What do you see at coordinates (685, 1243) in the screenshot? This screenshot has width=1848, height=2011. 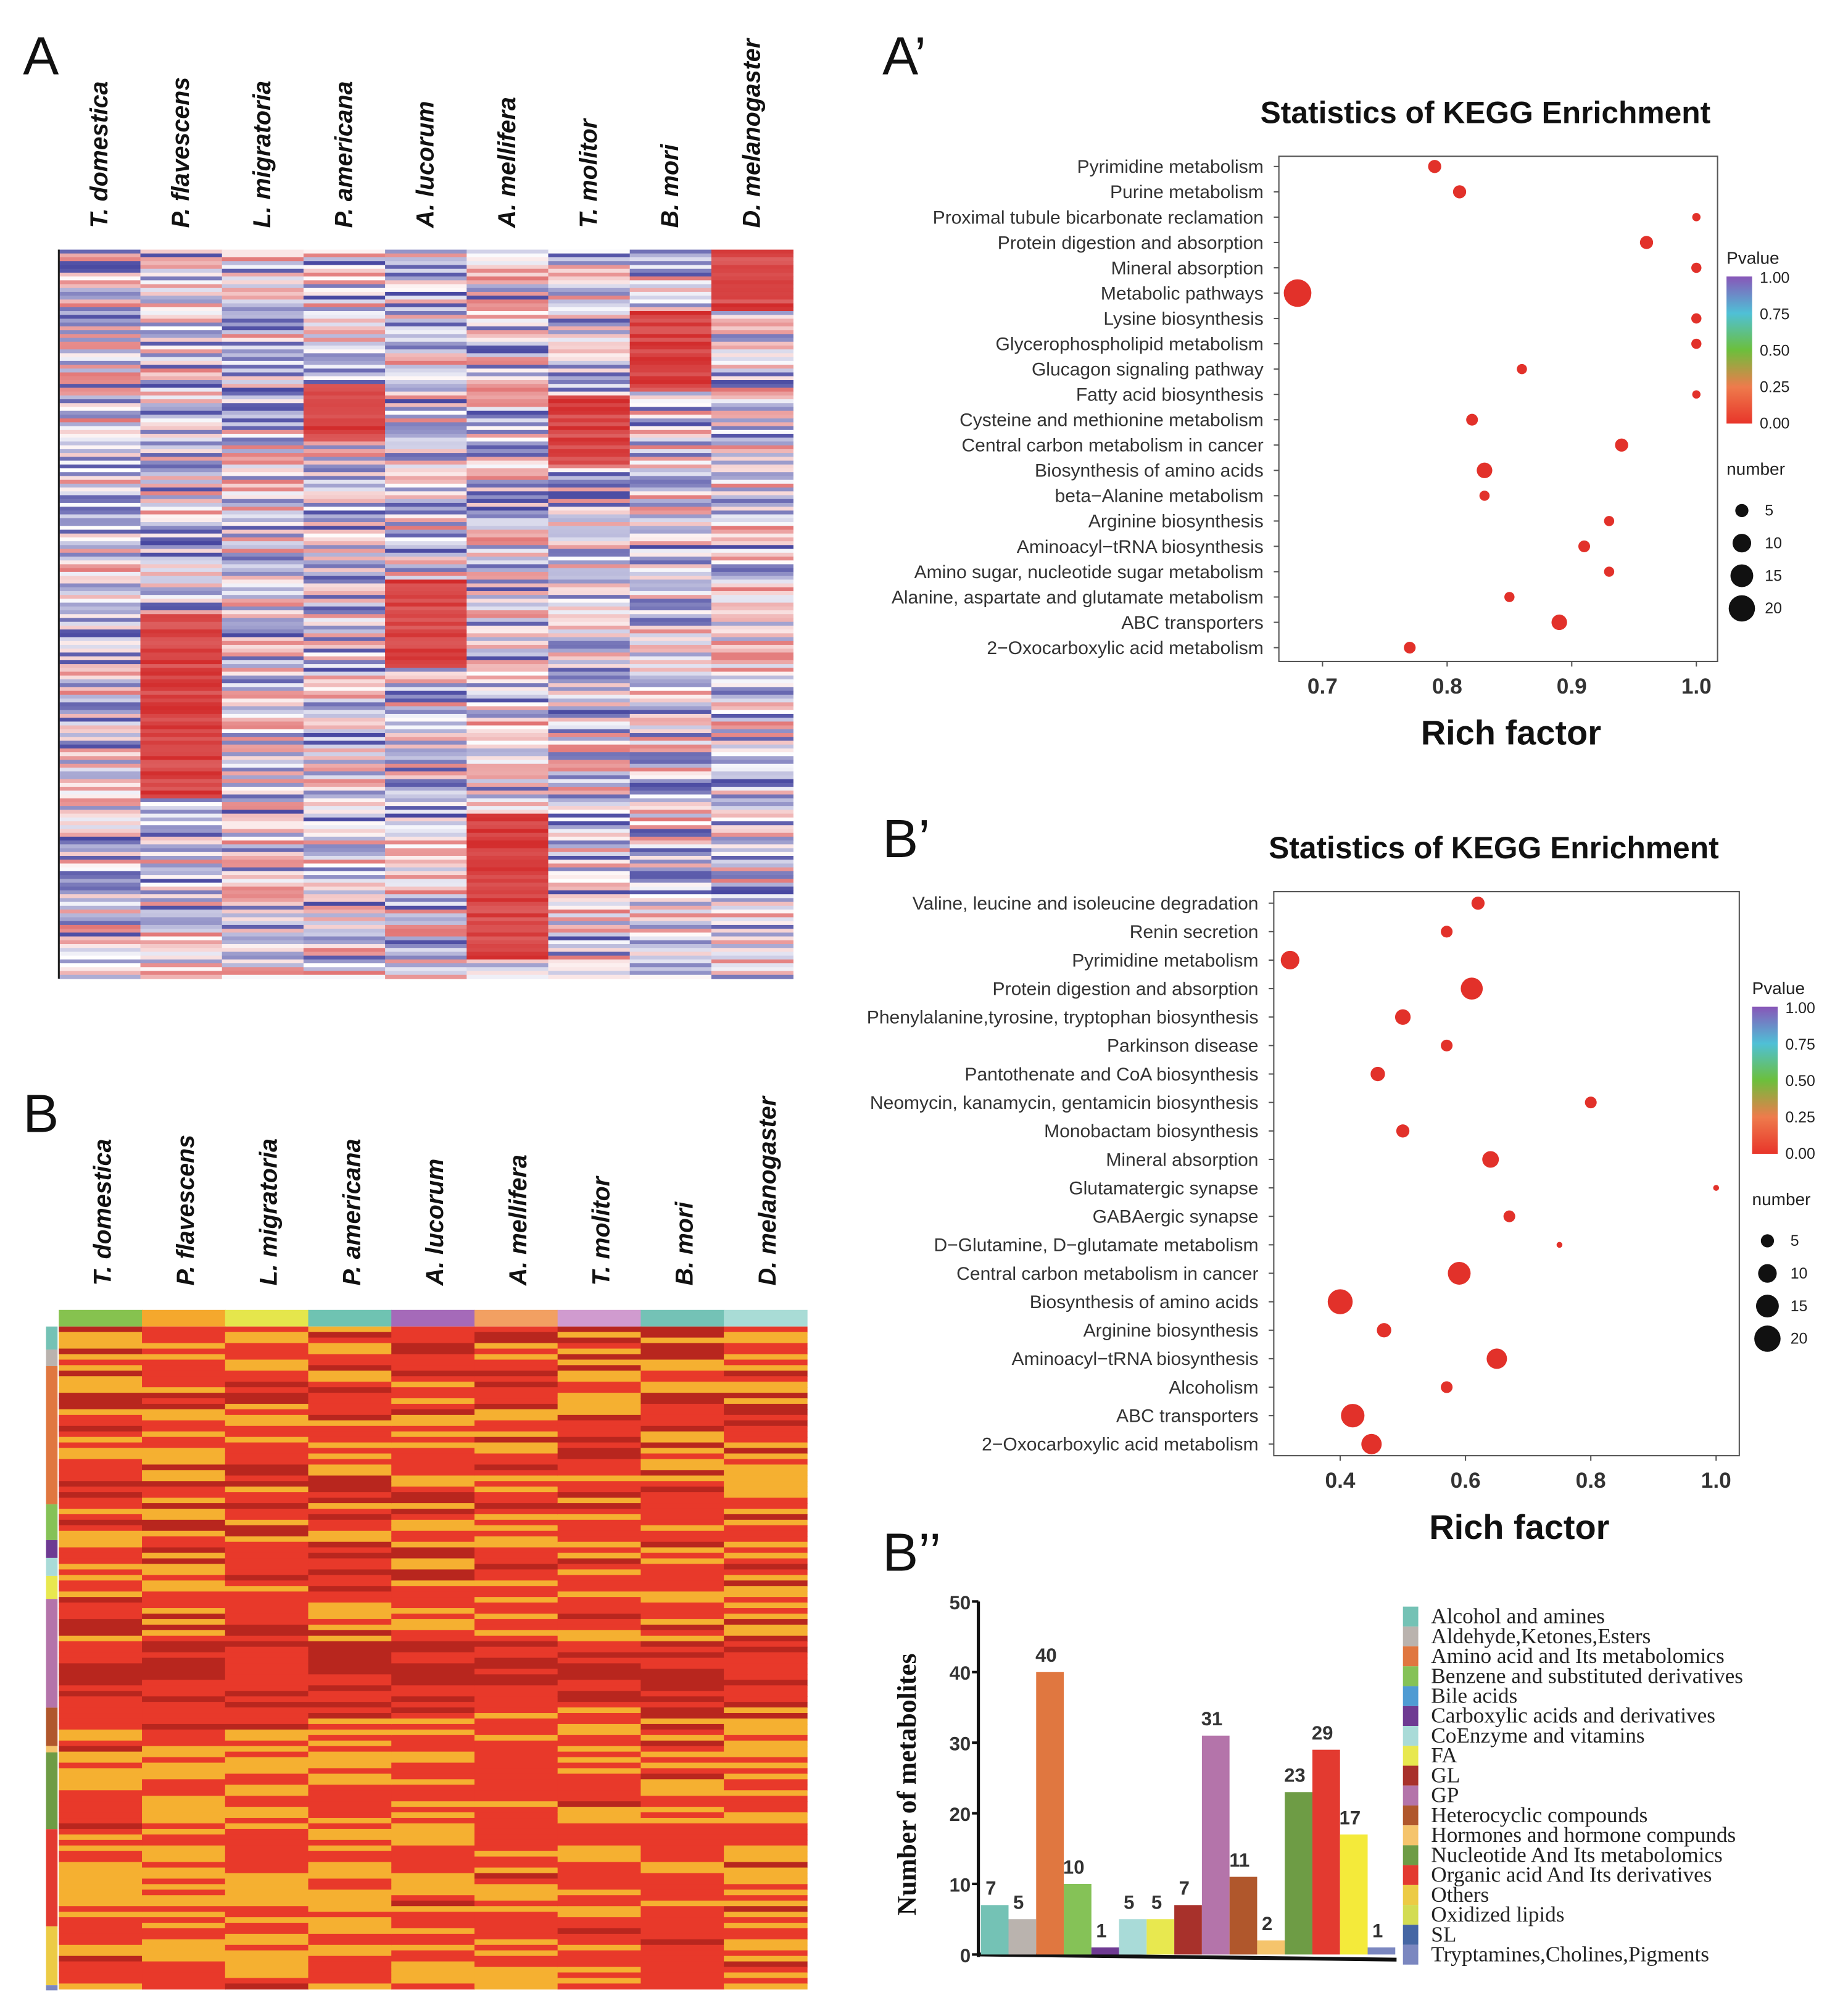 I see `species-label: B. mori` at bounding box center [685, 1243].